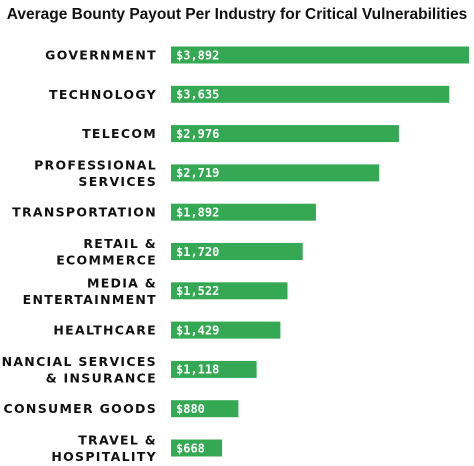  Describe the element at coordinates (95, 164) in the screenshot. I see `category-label-3-line-0: PROFESSIONAL` at that location.